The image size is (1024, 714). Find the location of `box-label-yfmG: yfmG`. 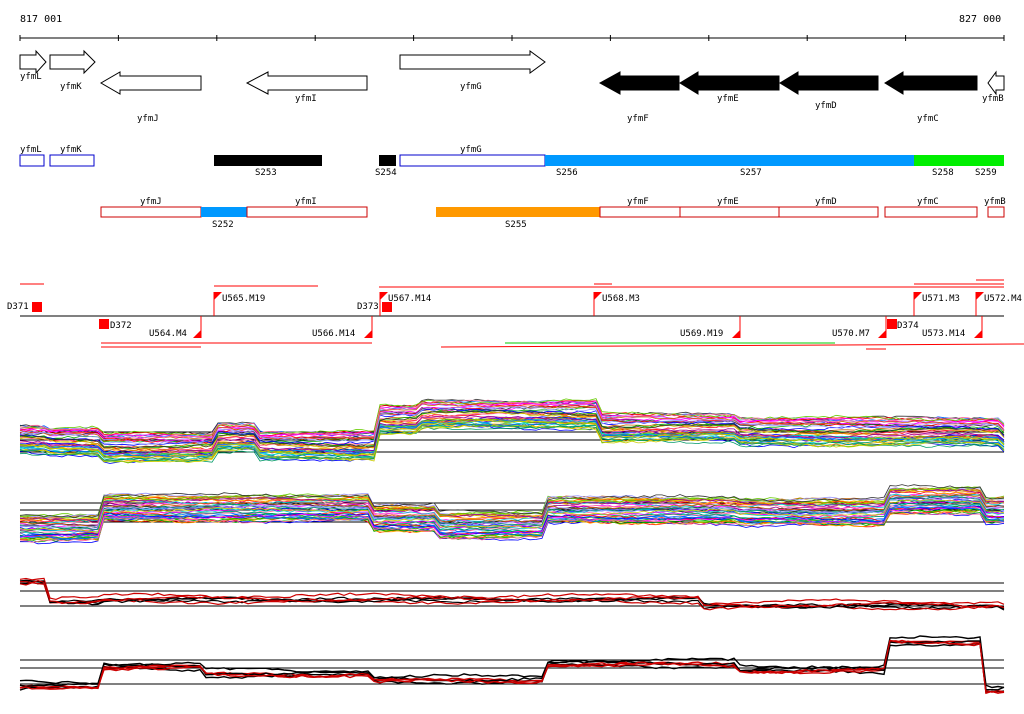

box-label-yfmG: yfmG is located at coordinates (471, 150).